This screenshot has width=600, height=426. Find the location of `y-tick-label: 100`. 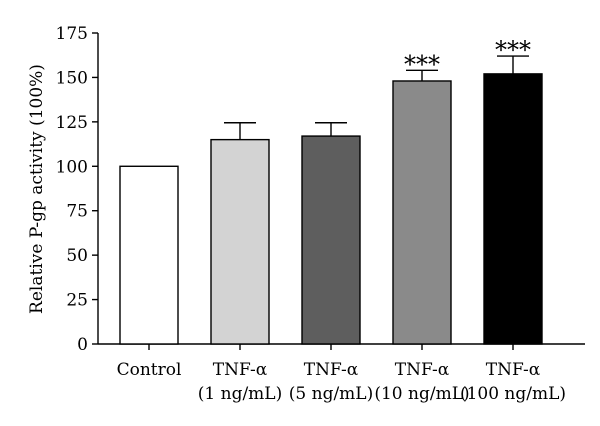

y-tick-label: 100 is located at coordinates (72, 167).